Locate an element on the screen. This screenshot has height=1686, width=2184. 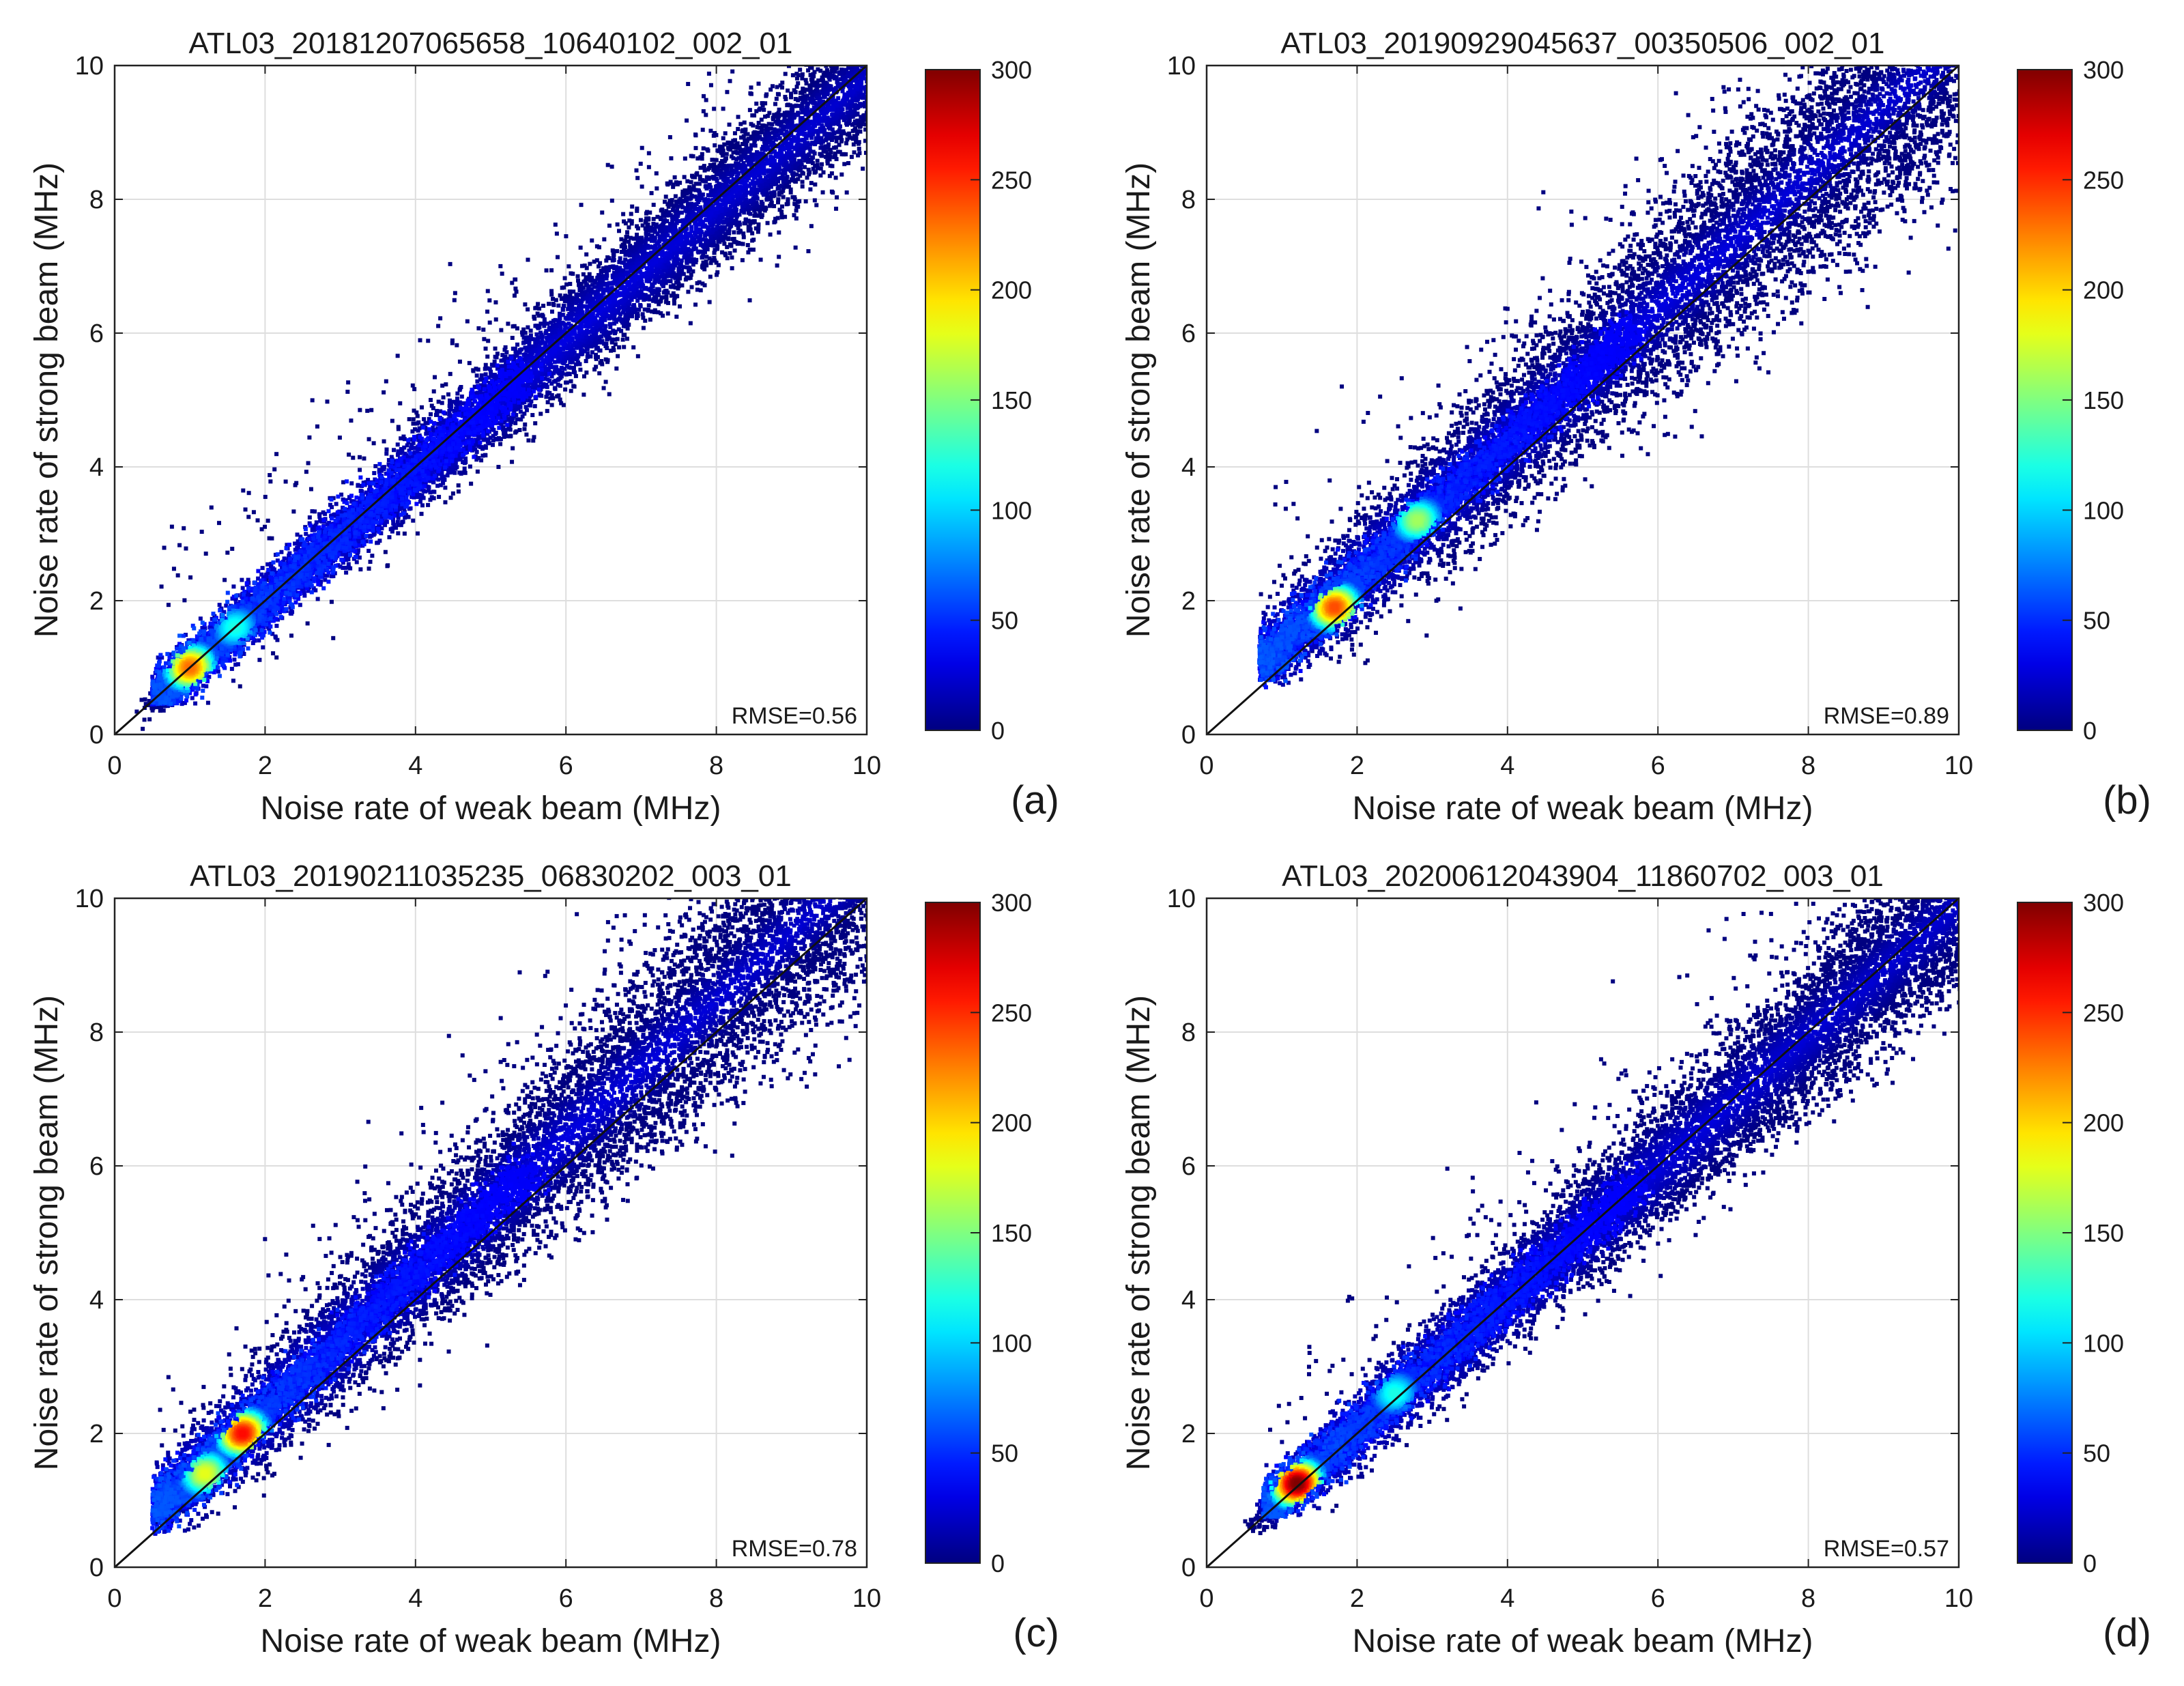
panel-label: (a) is located at coordinates (1035, 801).